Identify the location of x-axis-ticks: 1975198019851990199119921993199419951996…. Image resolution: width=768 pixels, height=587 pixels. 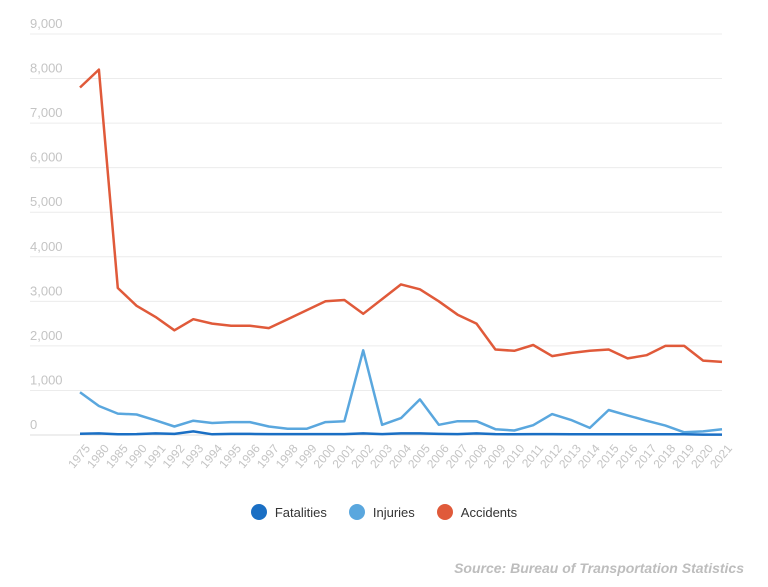
(400, 456).